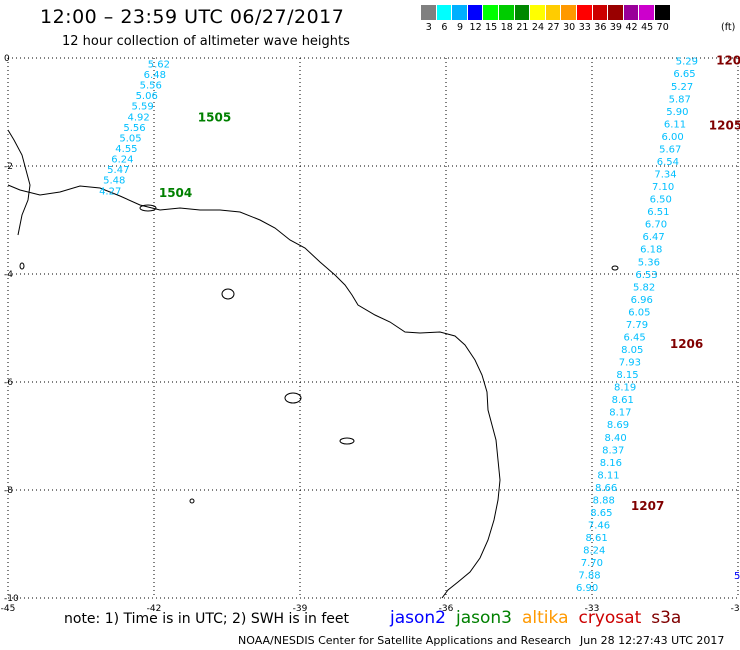 The width and height of the screenshot is (740, 650). Describe the element at coordinates (147, 96) in the screenshot. I see `wave-height-label: 5.06` at that location.